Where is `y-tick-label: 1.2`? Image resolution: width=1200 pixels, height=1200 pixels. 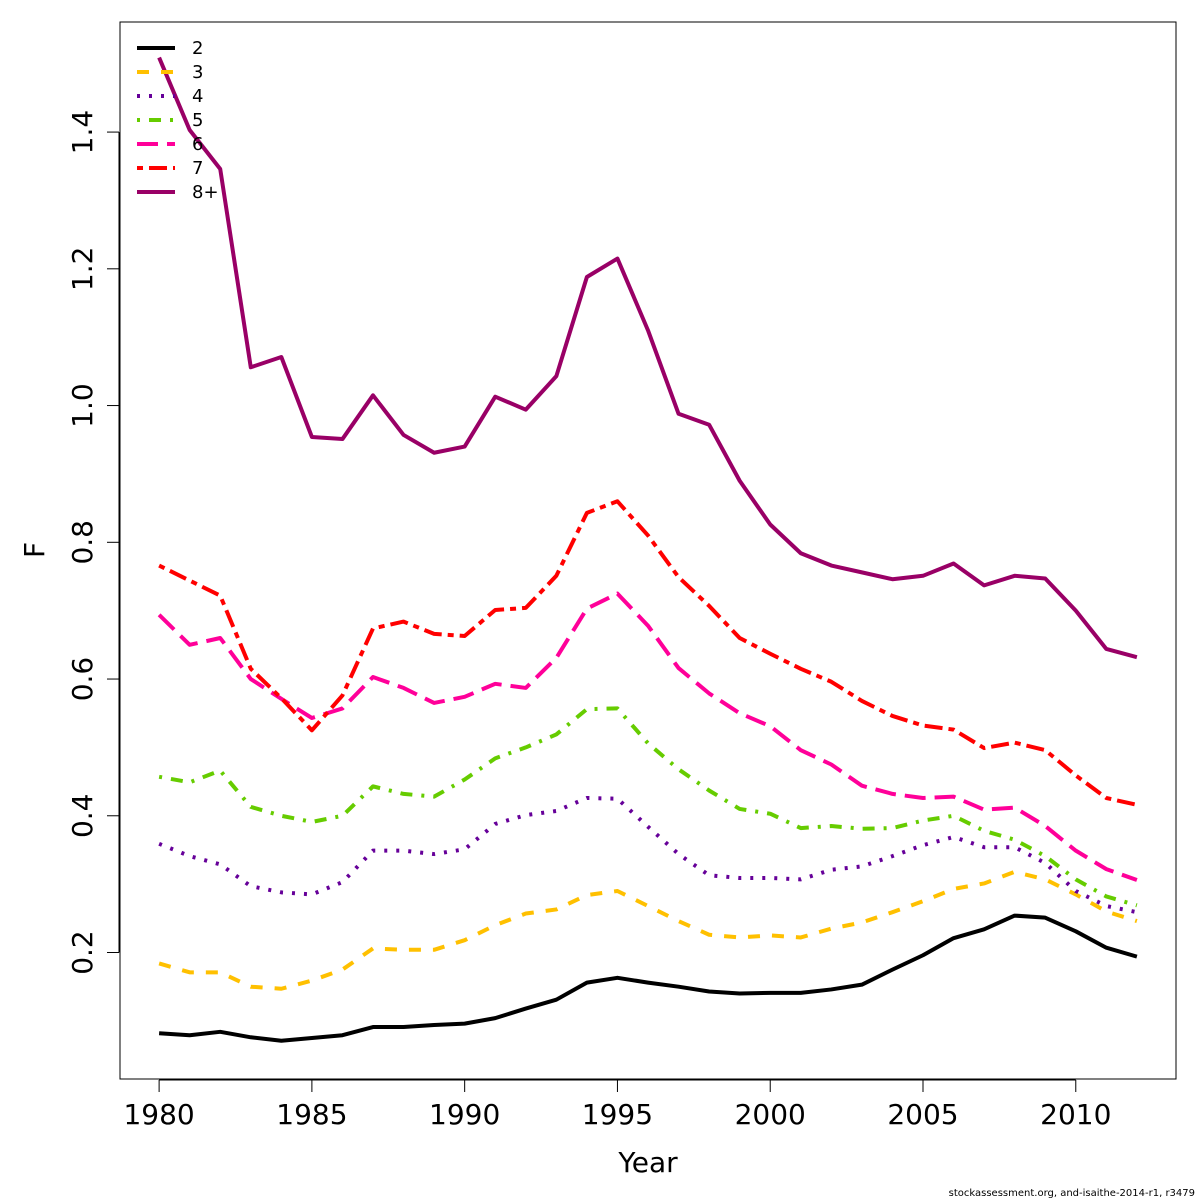 y-tick-label: 1.2 is located at coordinates (82, 269).